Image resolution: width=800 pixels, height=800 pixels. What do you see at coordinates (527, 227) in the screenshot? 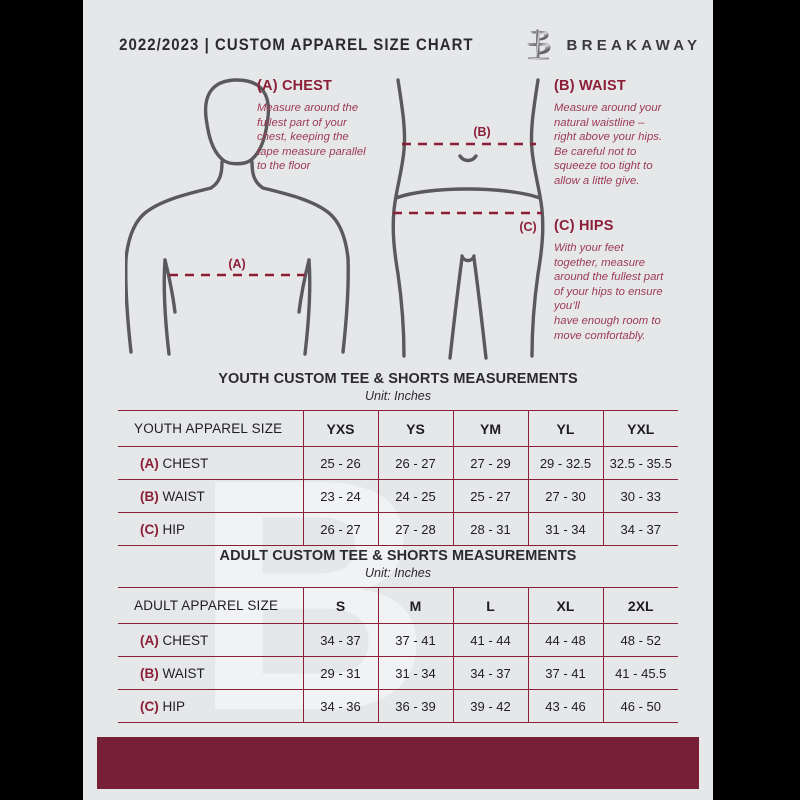
I see `hips-marker-label: (C)` at bounding box center [527, 227].